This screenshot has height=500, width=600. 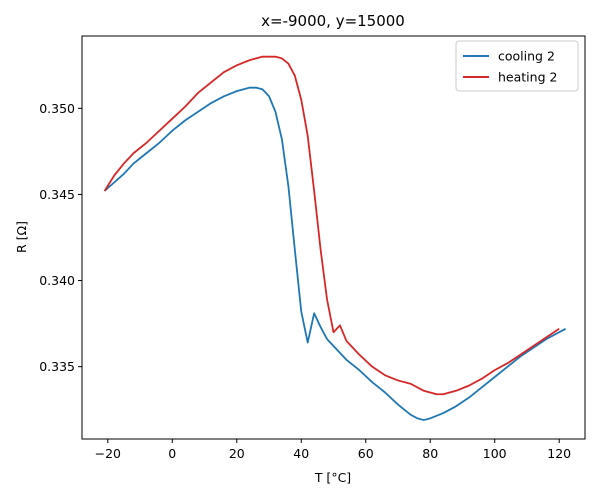 I want to click on legend-label-0: cooling 2, so click(x=526, y=56).